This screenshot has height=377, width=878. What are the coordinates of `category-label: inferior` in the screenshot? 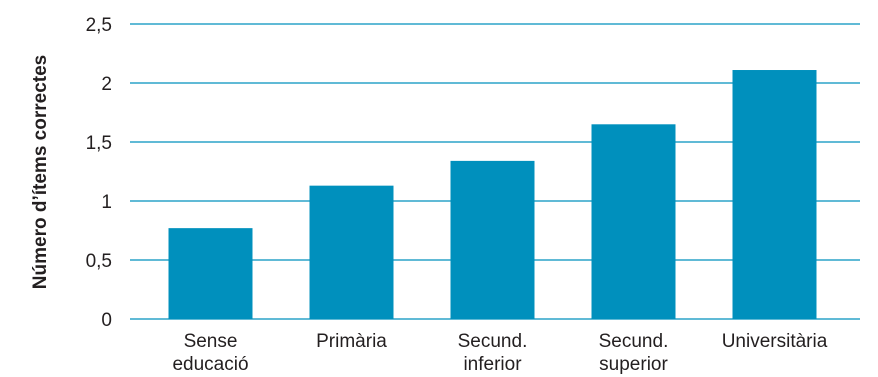 It's located at (492, 364).